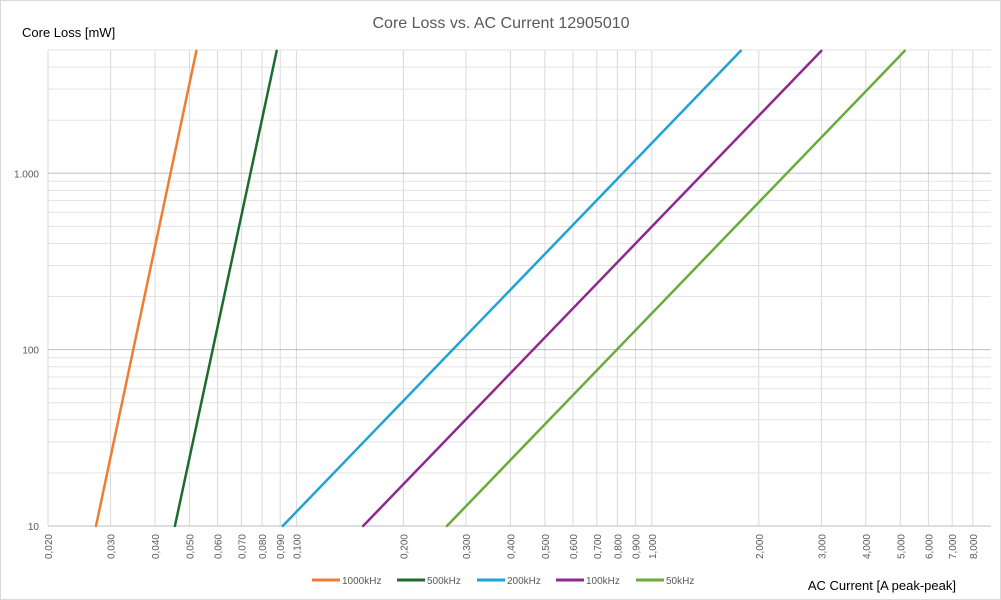 Image resolution: width=1001 pixels, height=600 pixels. Describe the element at coordinates (156, 546) in the screenshot. I see `x-tick-label: 0,040` at that location.